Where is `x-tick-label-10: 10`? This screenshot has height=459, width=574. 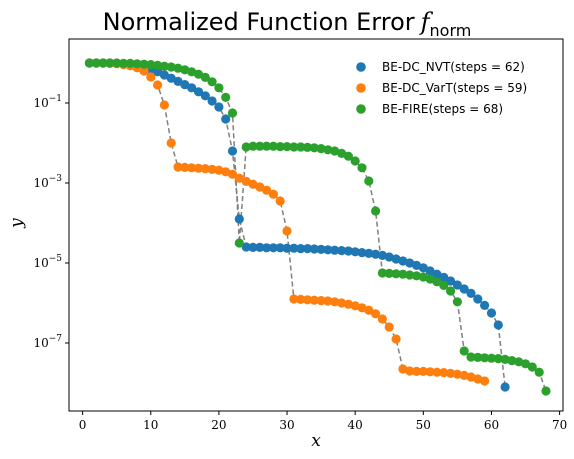 x-tick-label-10: 10 is located at coordinates (150, 425).